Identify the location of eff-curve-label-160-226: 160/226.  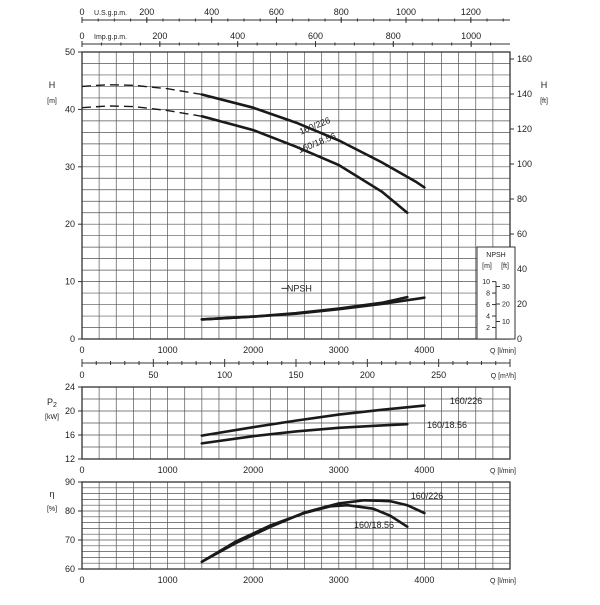
(427, 496).